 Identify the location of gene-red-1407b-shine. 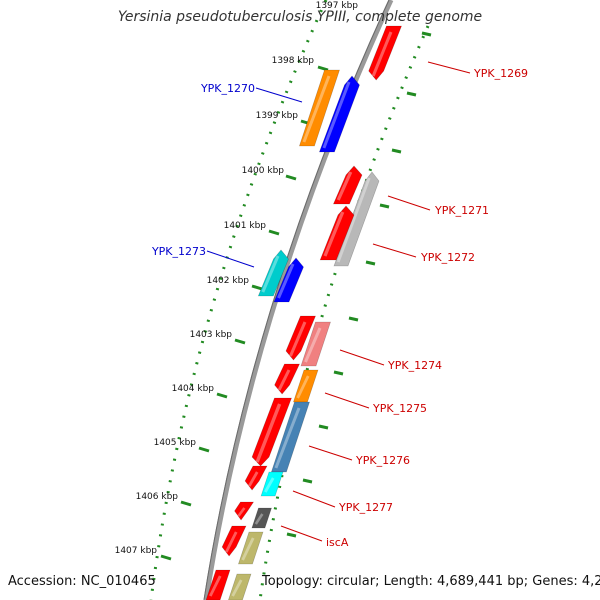
(215, 586).